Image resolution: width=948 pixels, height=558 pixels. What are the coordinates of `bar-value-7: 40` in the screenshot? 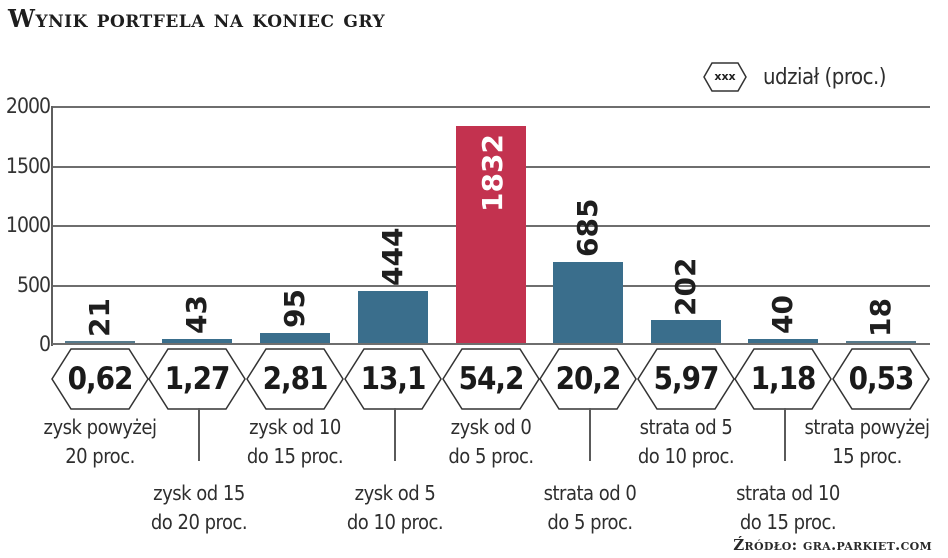 It's located at (782, 314).